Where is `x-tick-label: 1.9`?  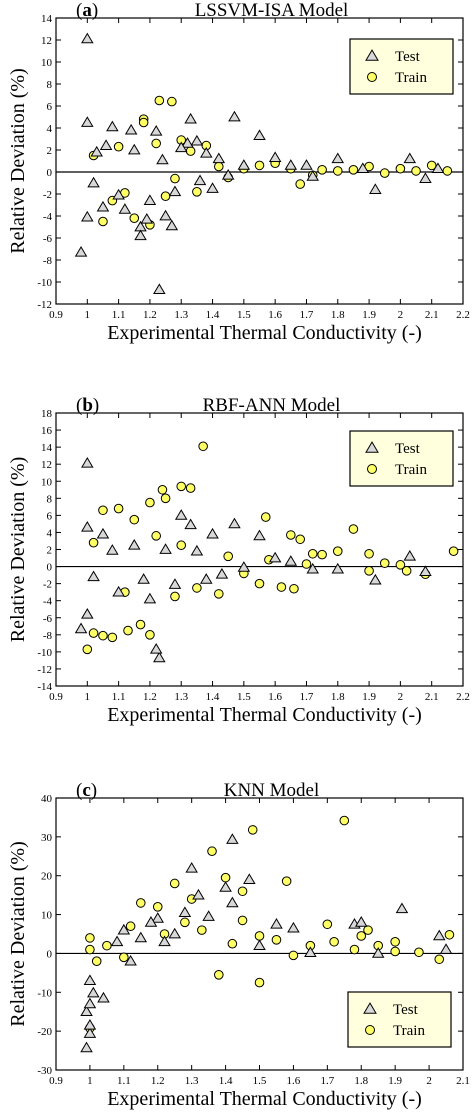
x-tick-label: 1.9 is located at coordinates (369, 315).